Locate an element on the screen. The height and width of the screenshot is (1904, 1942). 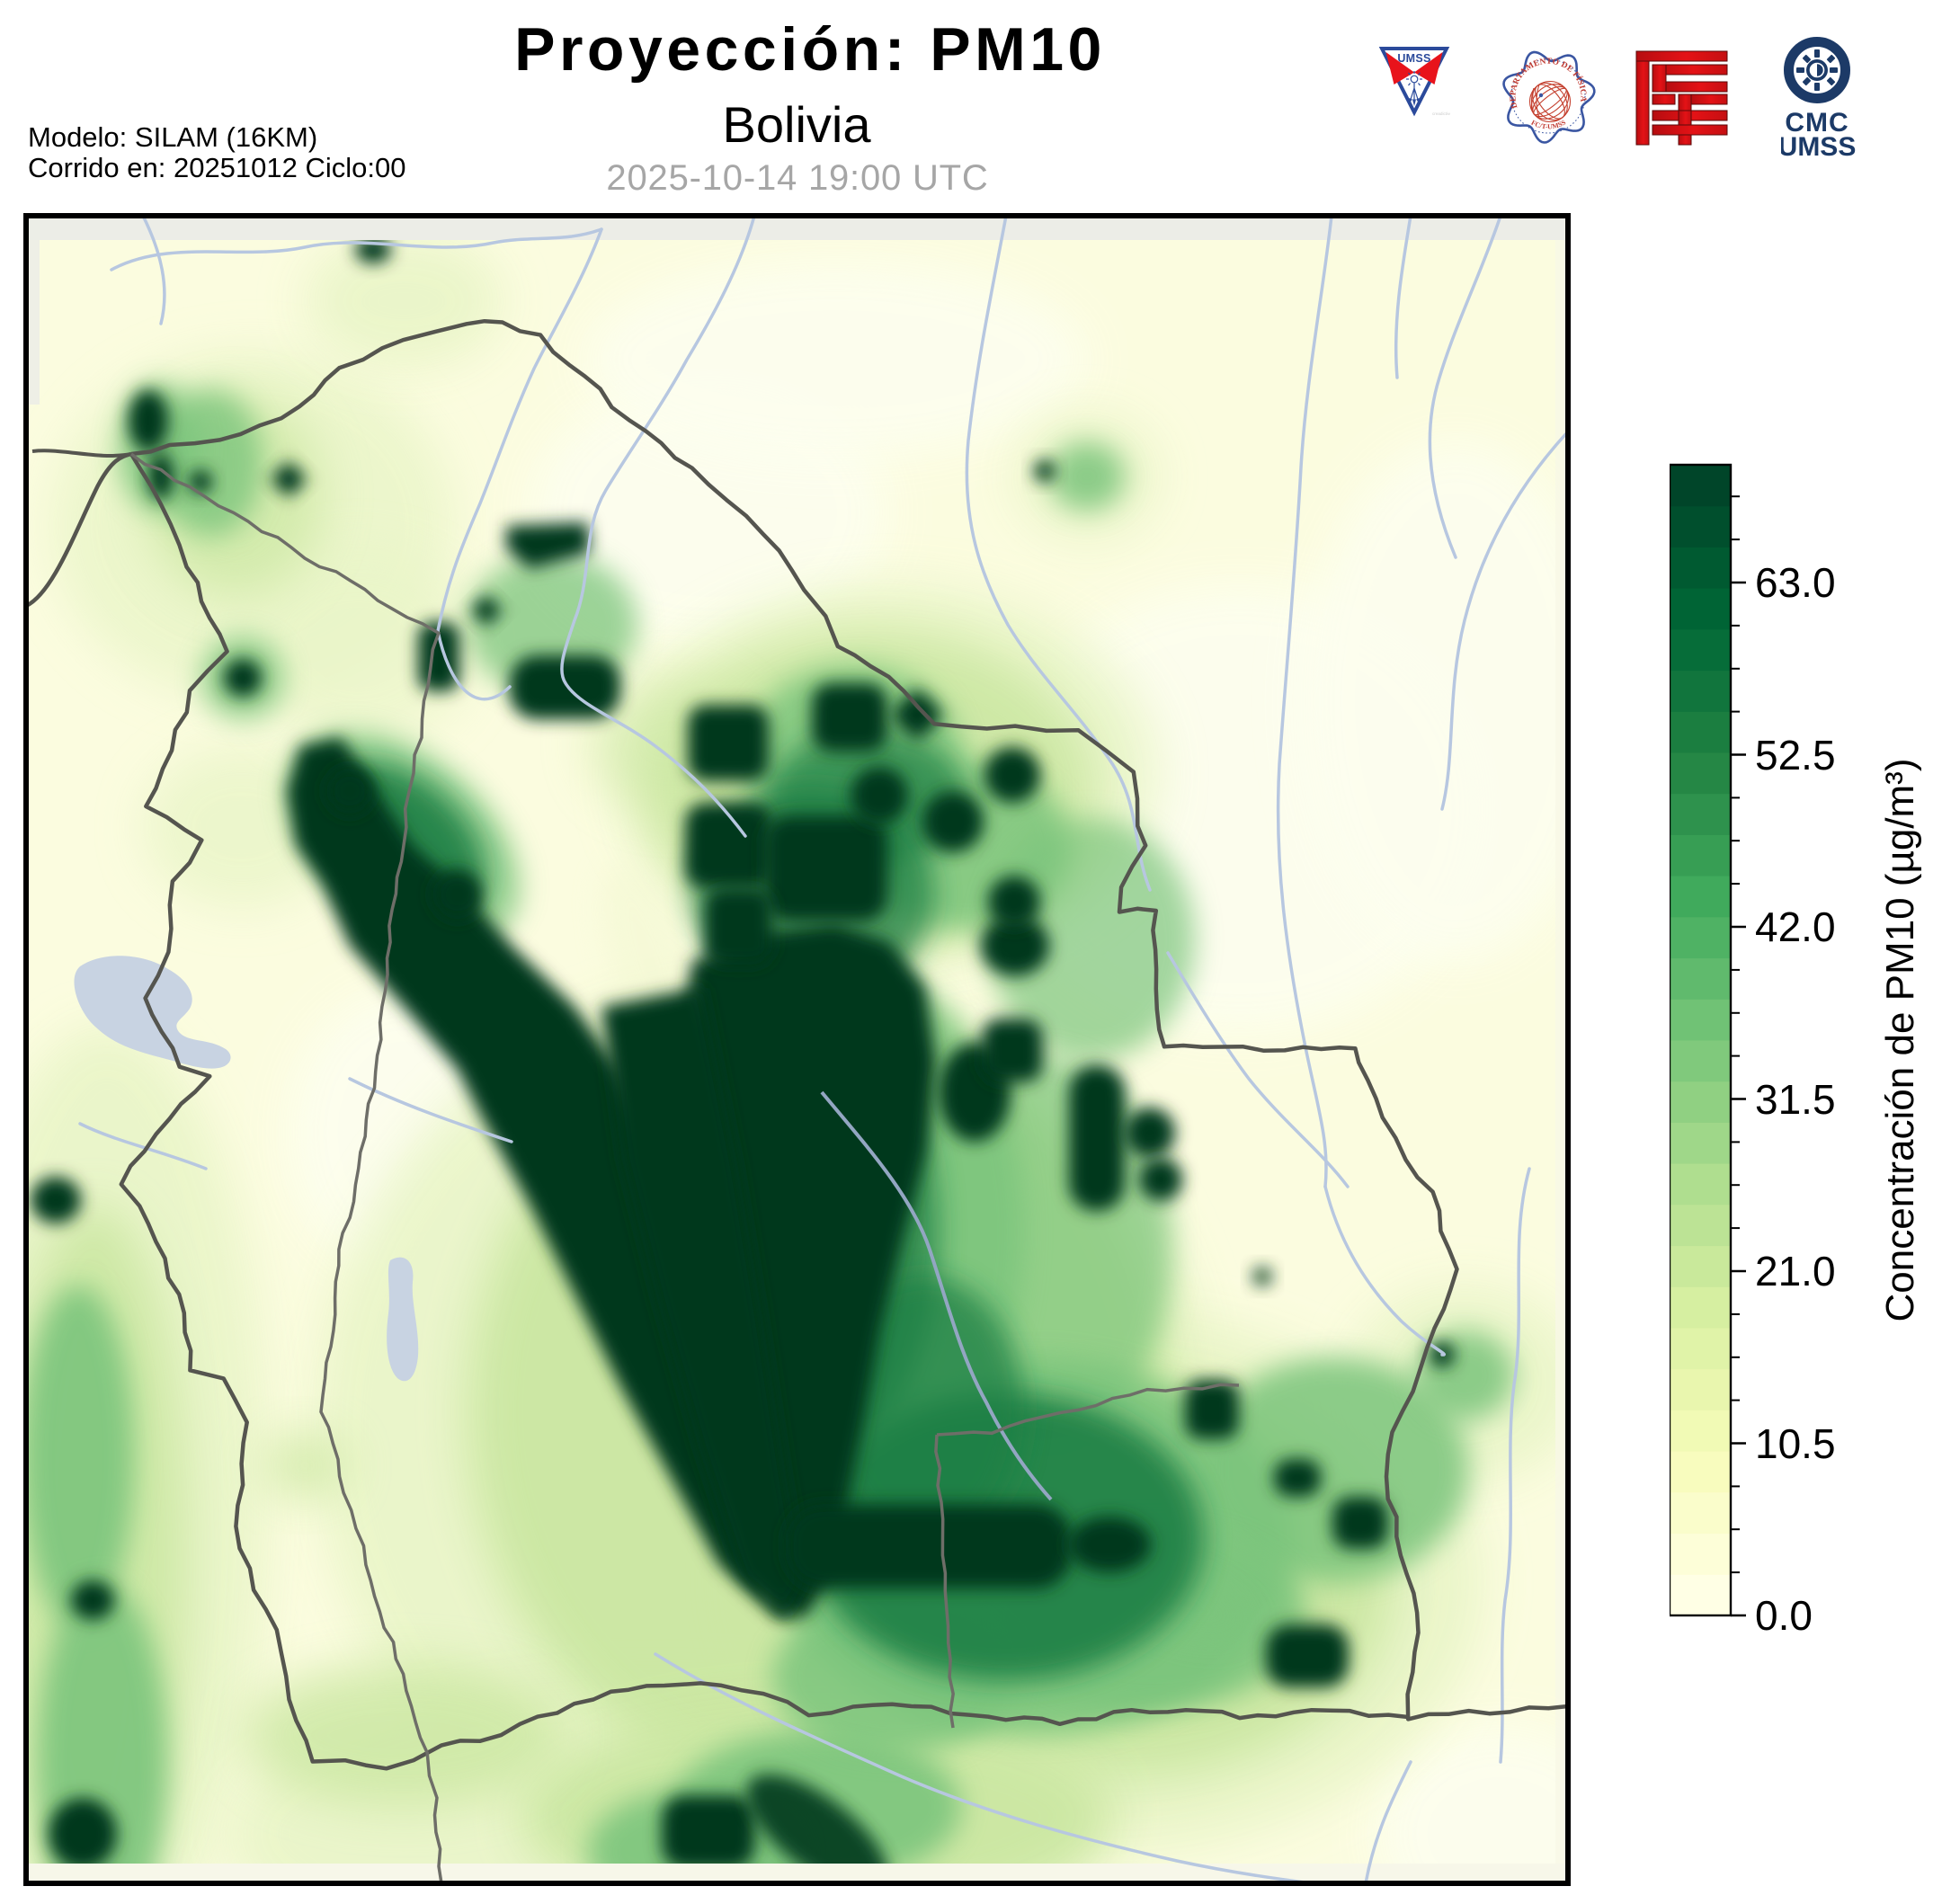
svg-text: CMC is located at coordinates (1816, 123).